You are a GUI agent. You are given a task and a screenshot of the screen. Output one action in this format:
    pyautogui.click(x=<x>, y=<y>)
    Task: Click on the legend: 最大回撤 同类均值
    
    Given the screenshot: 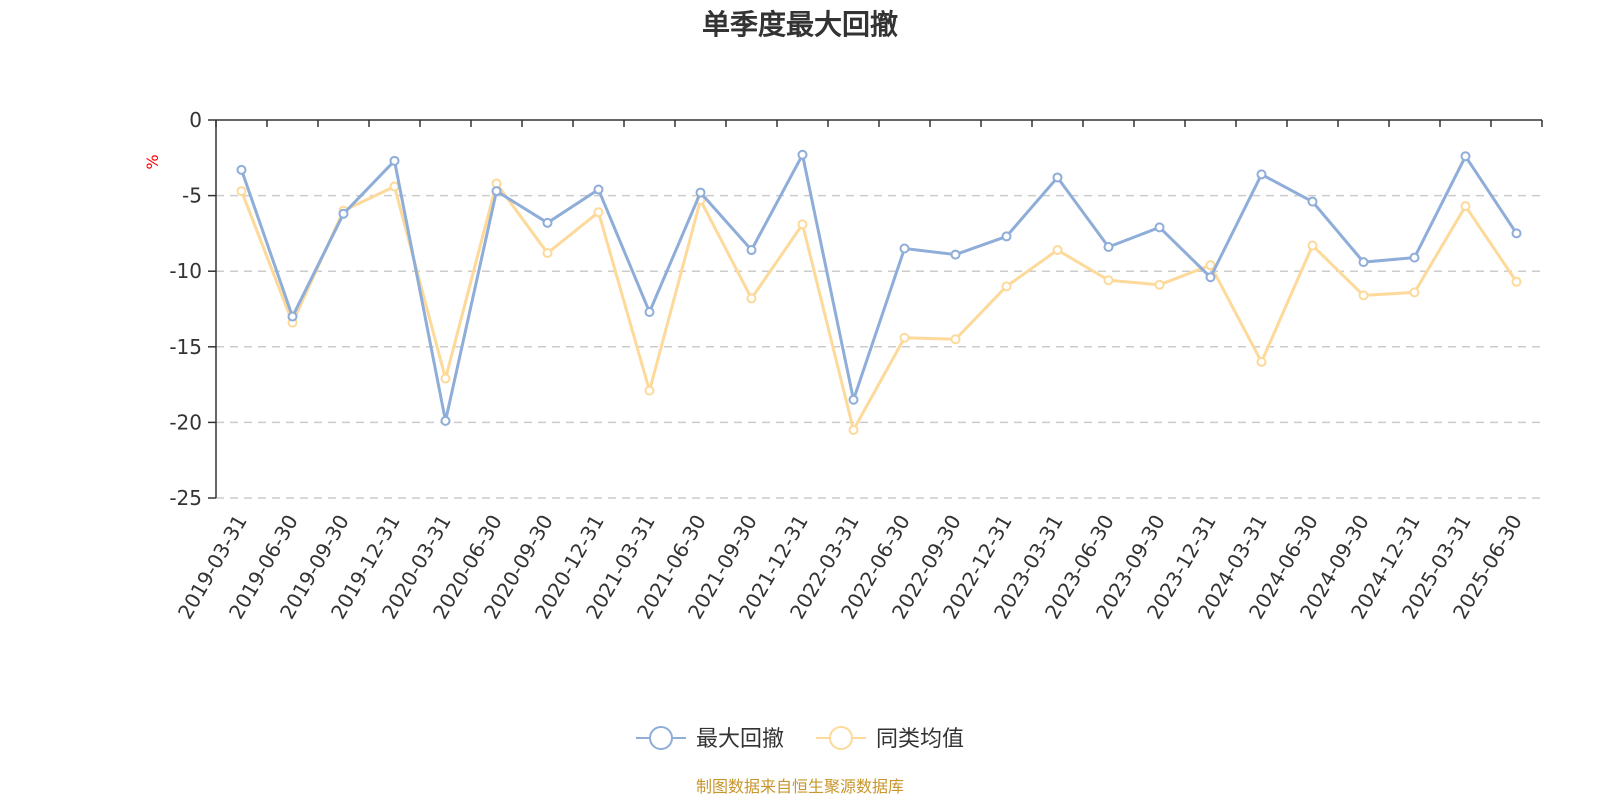 What is the action you would take?
    pyautogui.click(x=800, y=739)
    